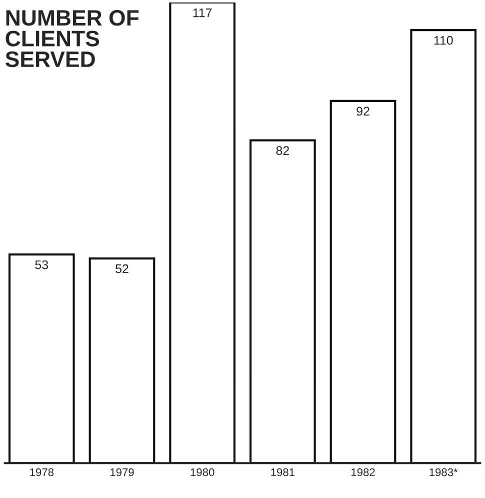 This screenshot has width=485, height=498. I want to click on x-tick-label: 1983*, so click(444, 472).